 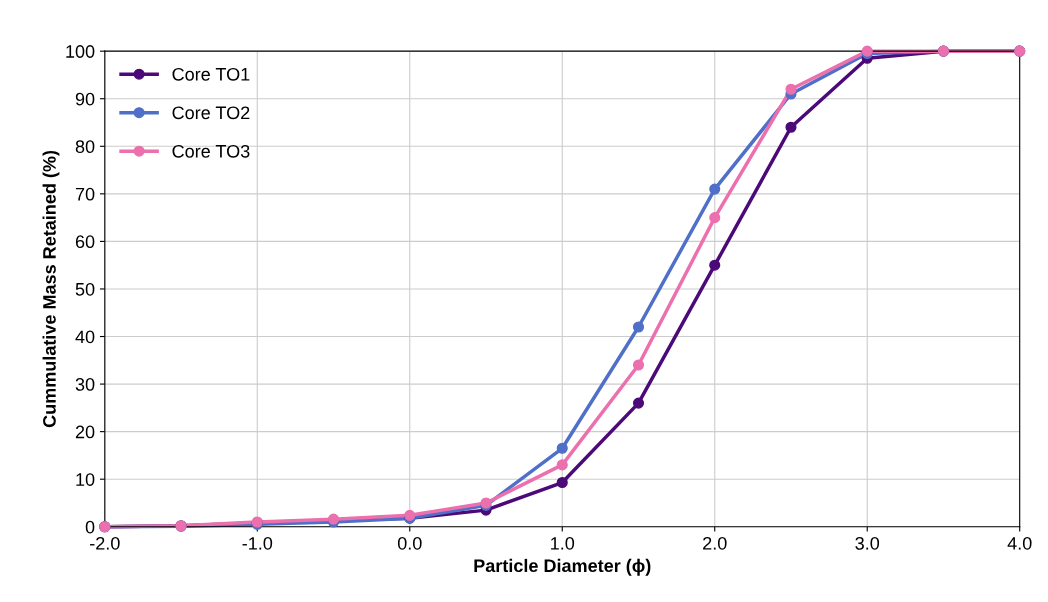 I want to click on x-tick-label: 4.0, so click(x=1019, y=543).